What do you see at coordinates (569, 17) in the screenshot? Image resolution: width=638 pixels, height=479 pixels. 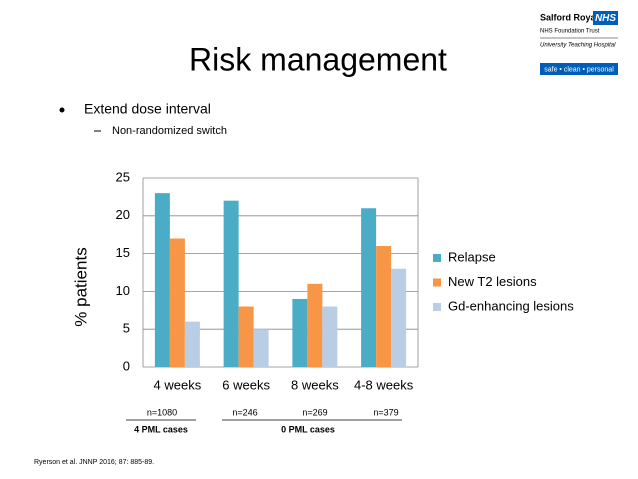 I see `logo-name: Salford Royal` at bounding box center [569, 17].